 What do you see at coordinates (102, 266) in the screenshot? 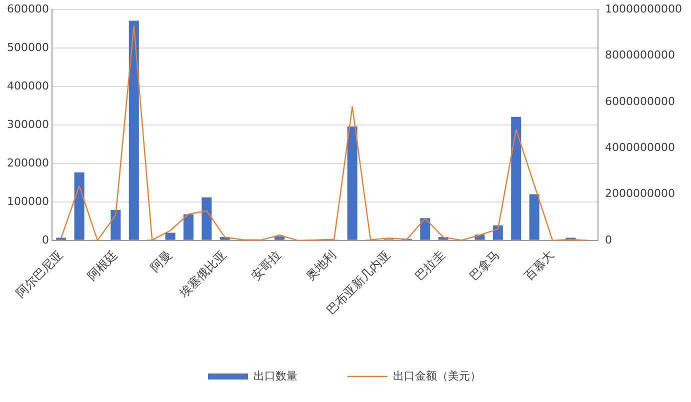
I see `x-tick-label: 阿根廷` at bounding box center [102, 266].